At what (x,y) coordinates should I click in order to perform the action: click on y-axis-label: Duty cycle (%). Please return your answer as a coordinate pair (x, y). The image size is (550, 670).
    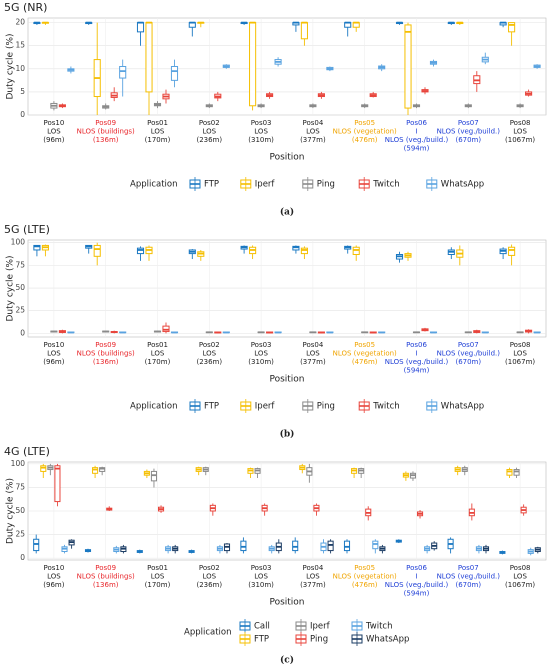
    Looking at the image, I should click on (11, 66).